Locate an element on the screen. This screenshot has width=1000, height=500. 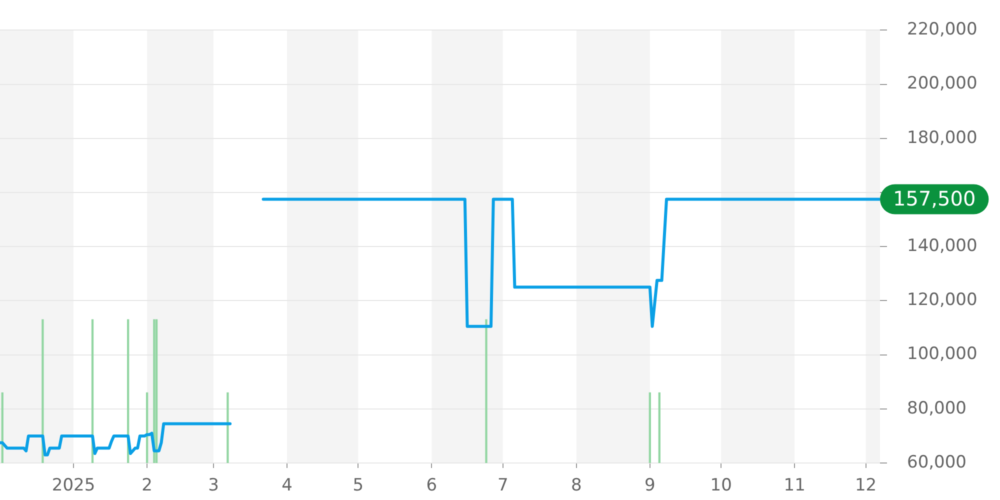
x-tick-label: 12 is located at coordinates (865, 486).